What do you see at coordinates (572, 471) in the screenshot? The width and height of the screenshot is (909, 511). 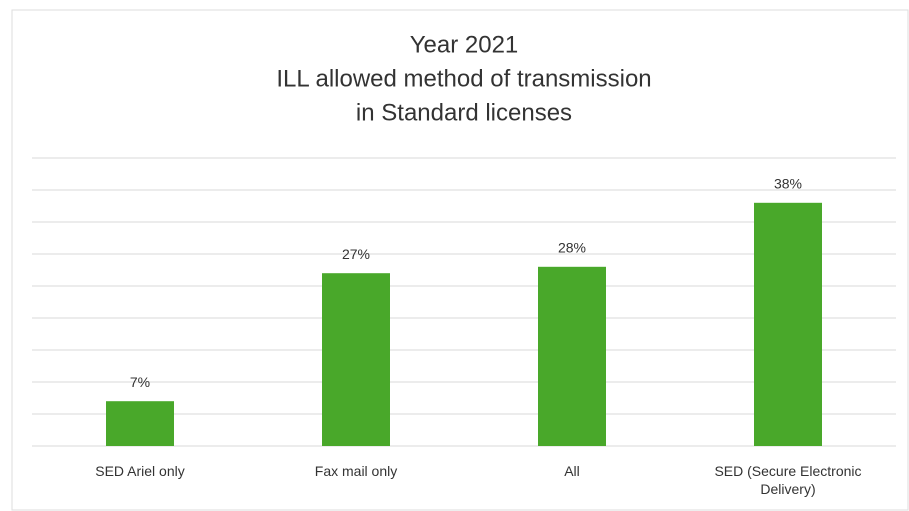 I see `x-tick-label: All` at bounding box center [572, 471].